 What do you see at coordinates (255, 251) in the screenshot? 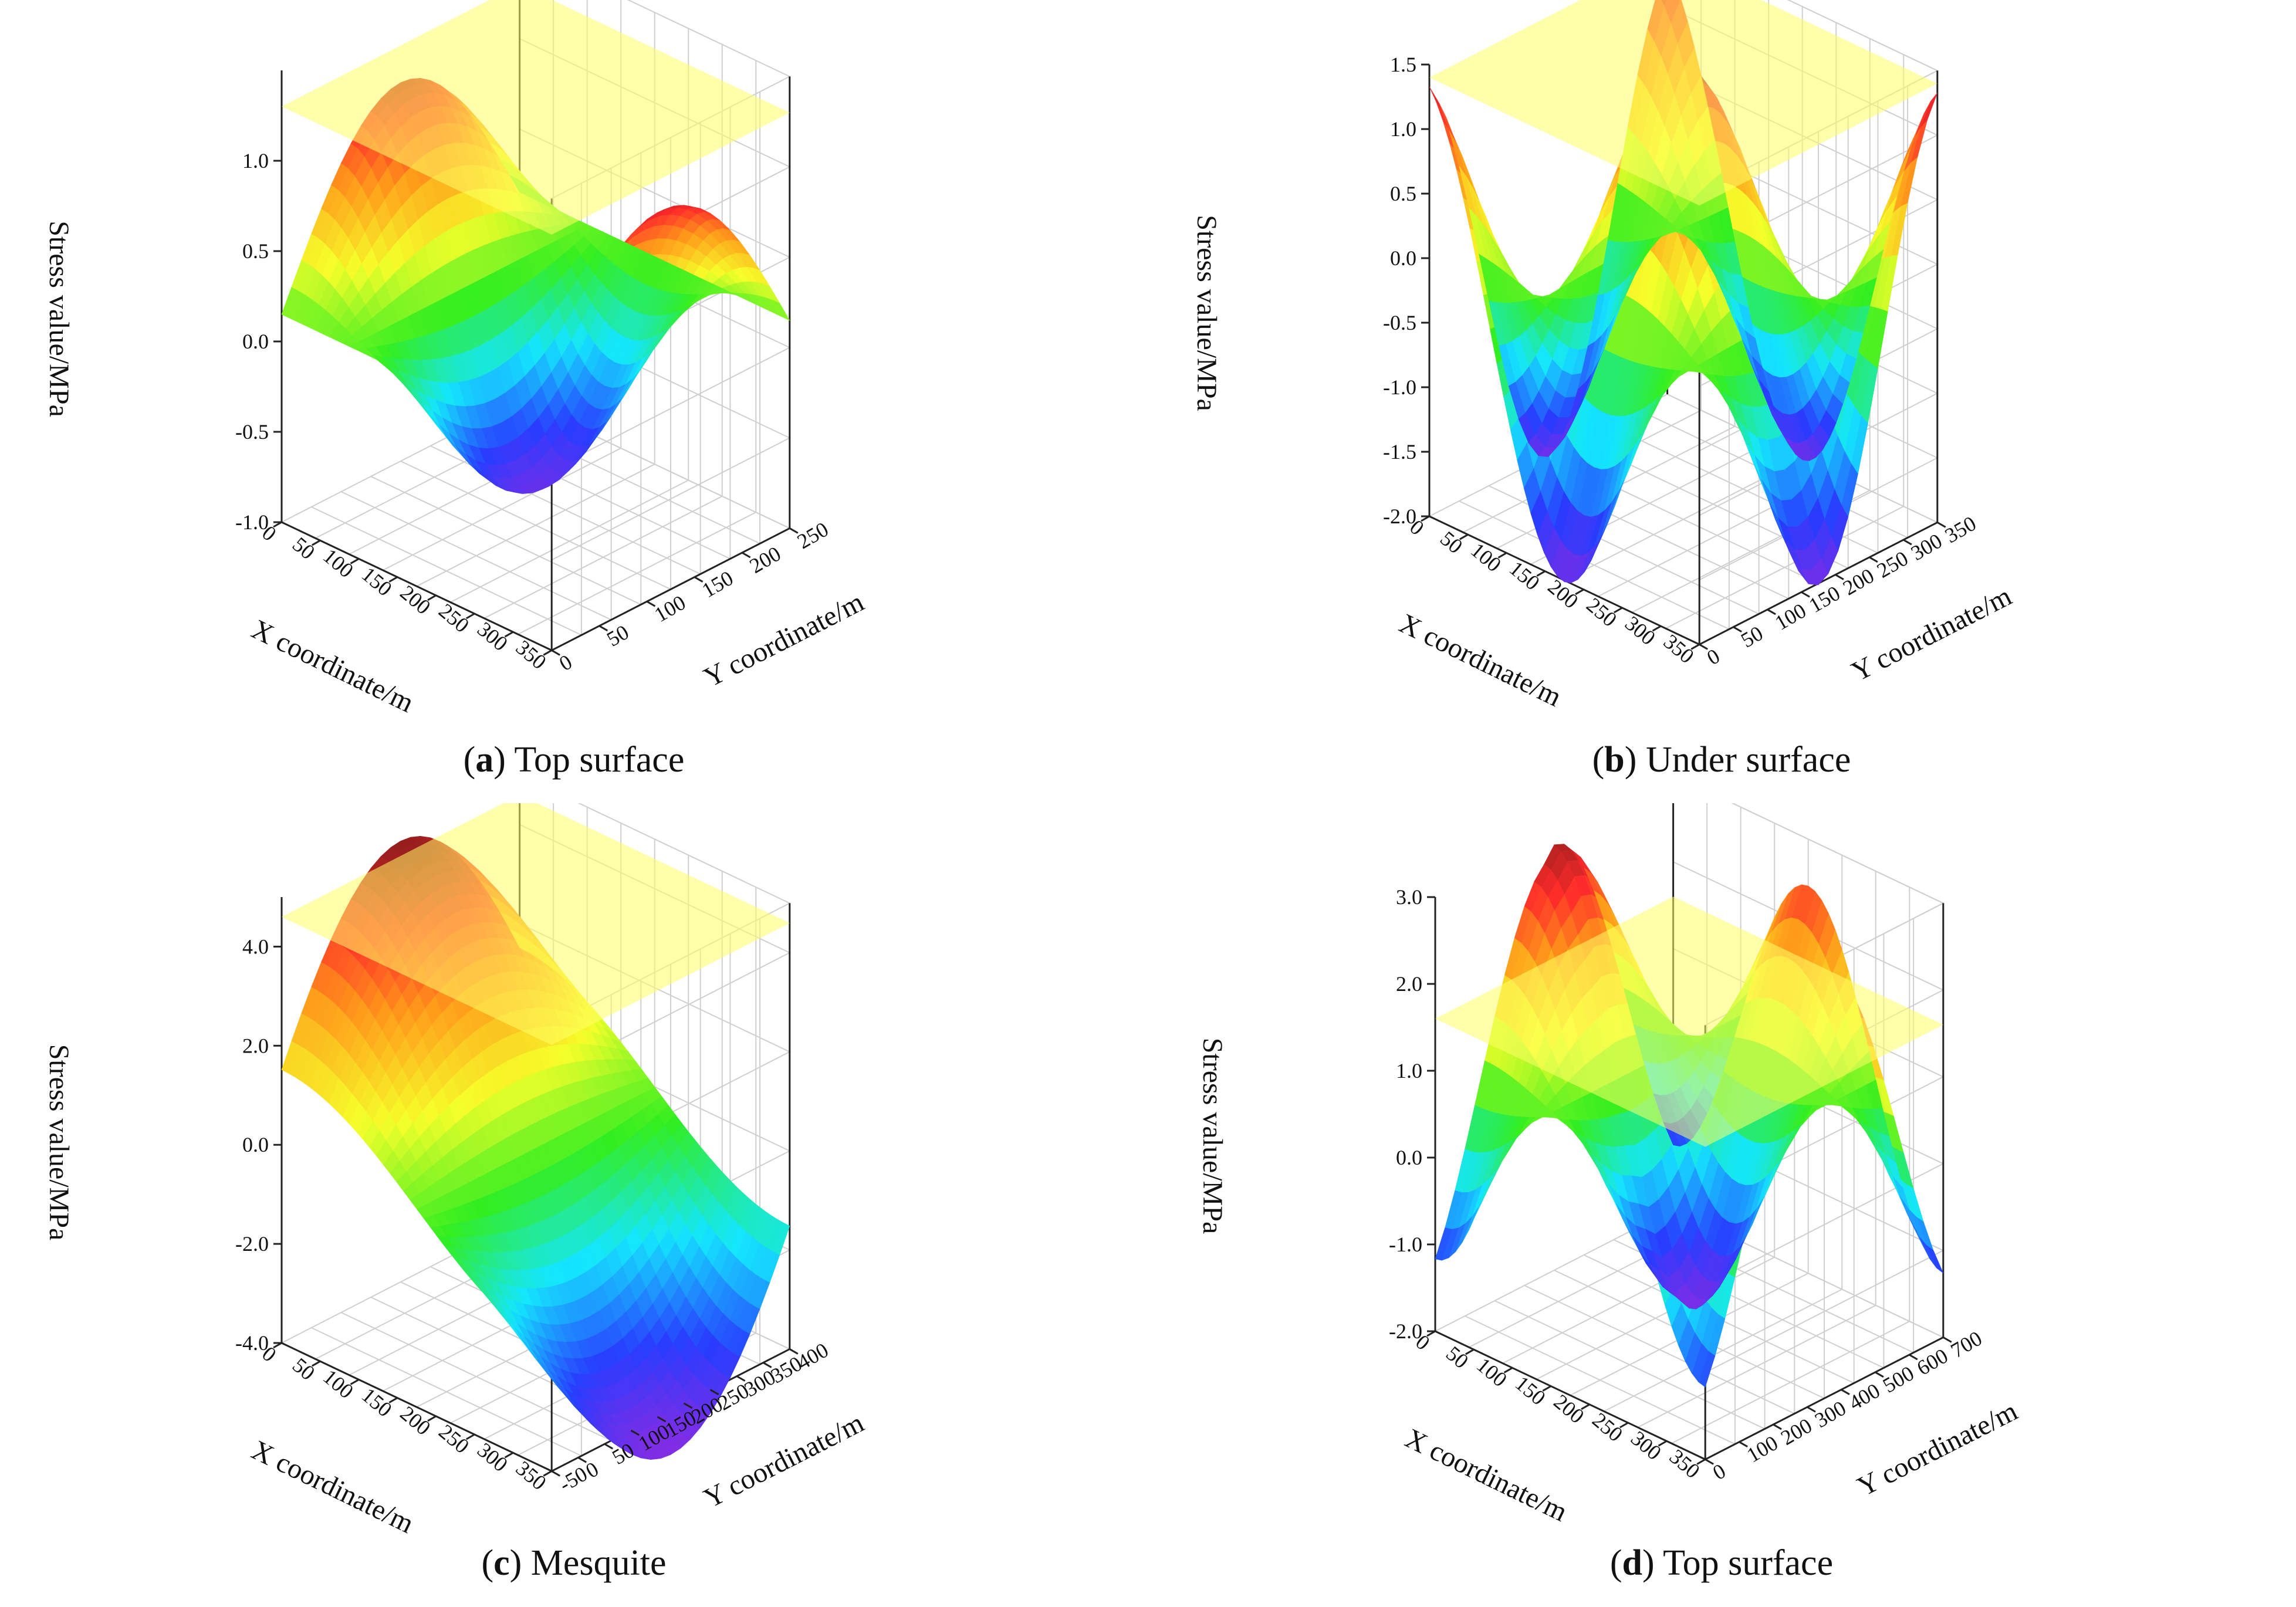
I see `z-tick-label: 0.5` at bounding box center [255, 251].